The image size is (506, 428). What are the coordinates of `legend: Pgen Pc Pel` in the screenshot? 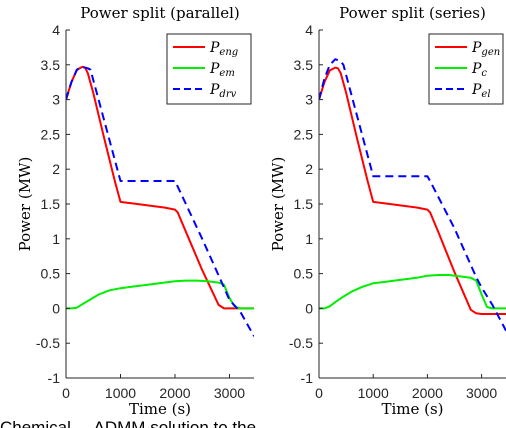 It's located at (466, 69).